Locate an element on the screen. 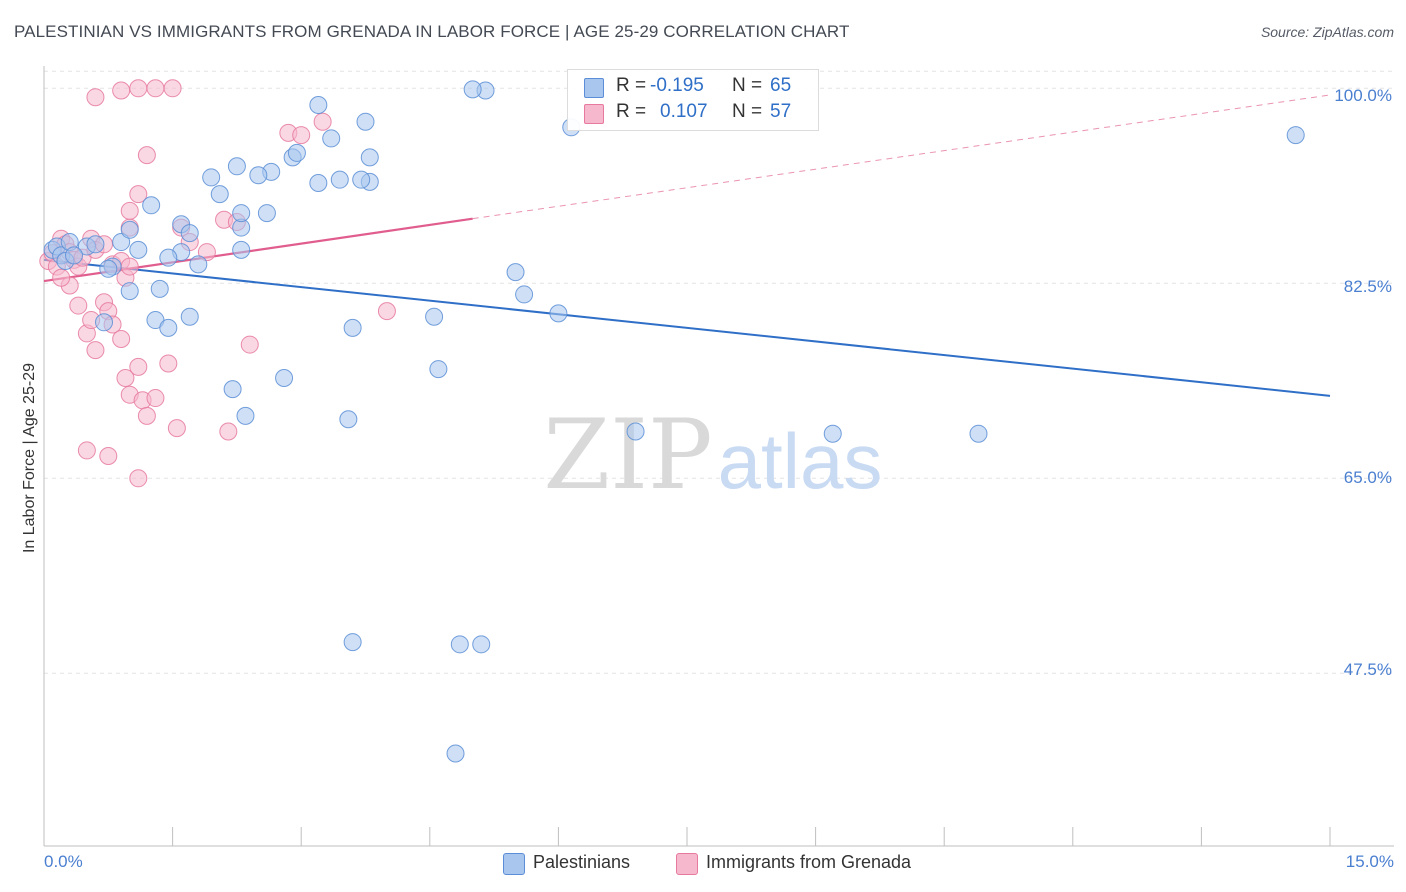 The width and height of the screenshot is (1406, 892). y-axis-label: In Labor Force | Age 25-29 is located at coordinates (29, 458).